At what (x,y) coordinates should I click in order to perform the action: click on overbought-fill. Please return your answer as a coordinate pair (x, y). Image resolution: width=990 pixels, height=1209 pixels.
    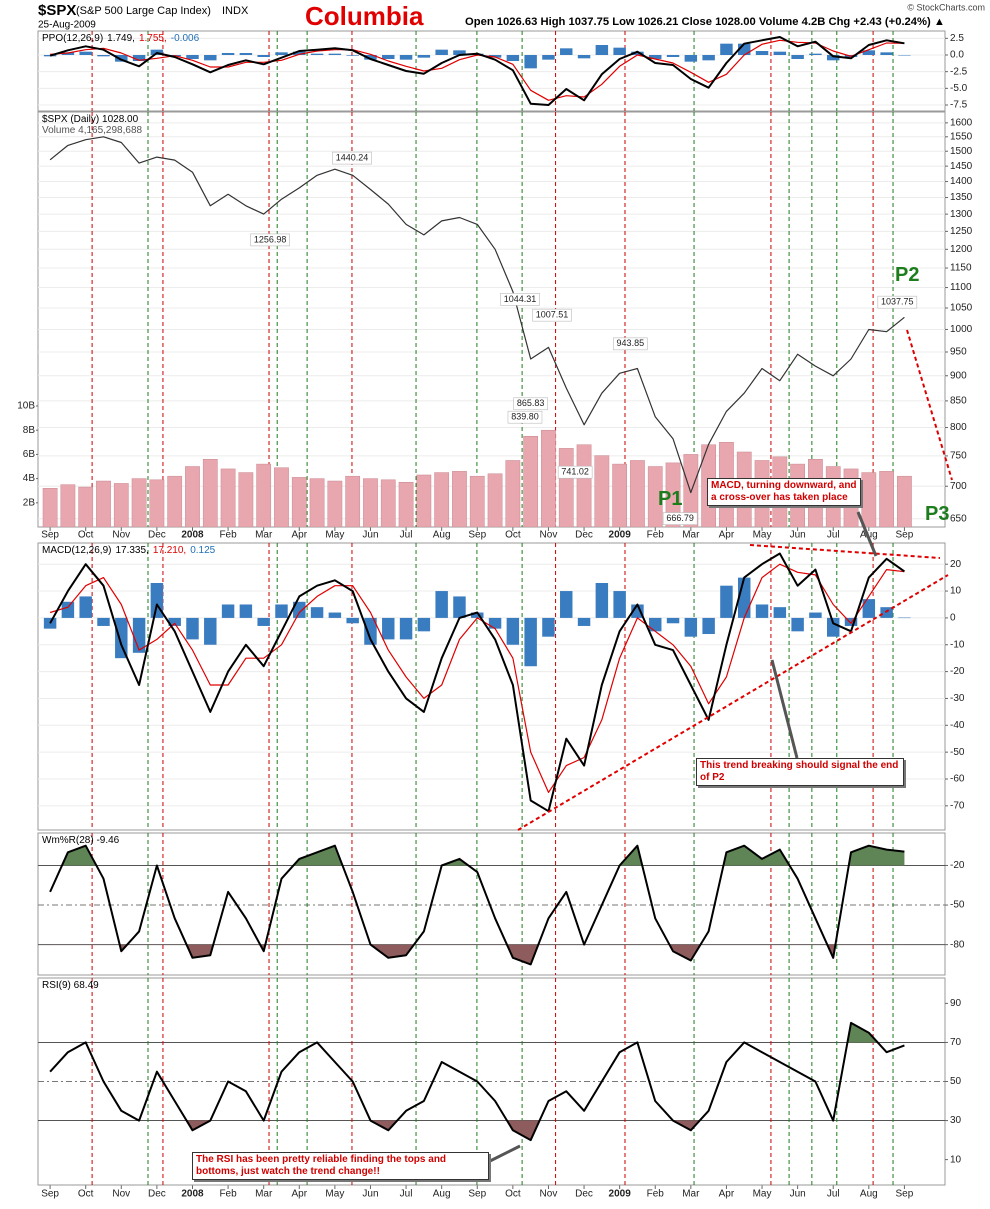
    Looking at the image, I should click on (477, 855).